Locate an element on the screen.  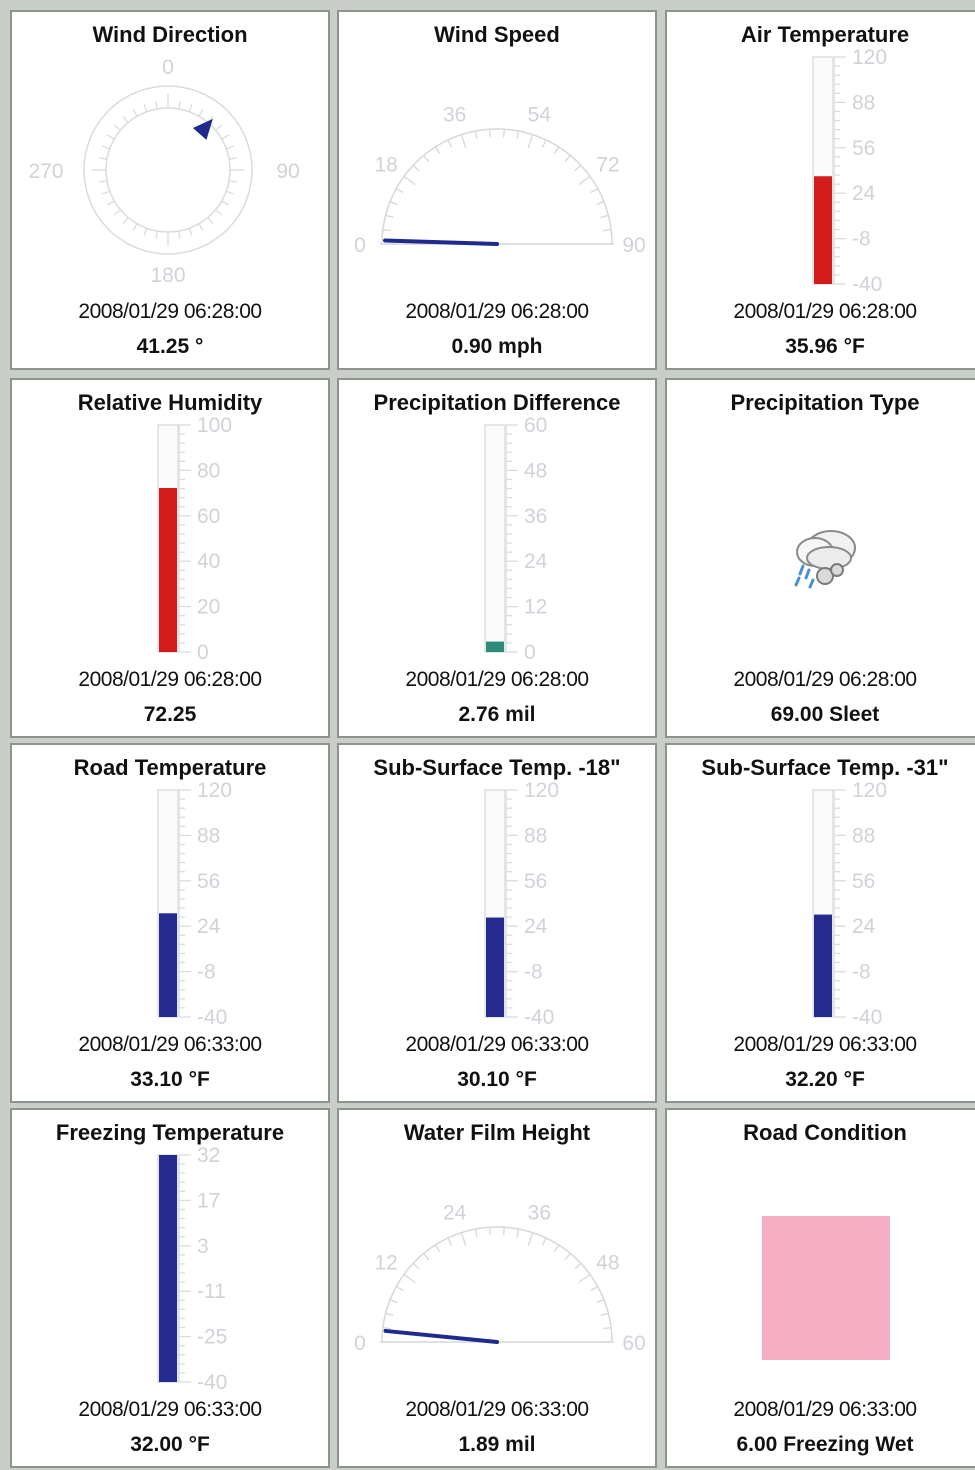
reading-value: 72.25 is located at coordinates (170, 714).